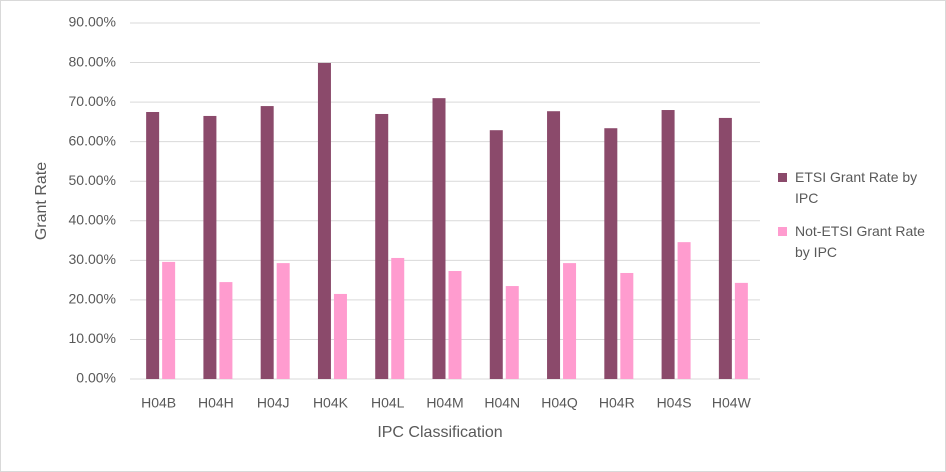 This screenshot has height=472, width=946. Describe the element at coordinates (158, 403) in the screenshot. I see `x-tick-label: H04B` at that location.